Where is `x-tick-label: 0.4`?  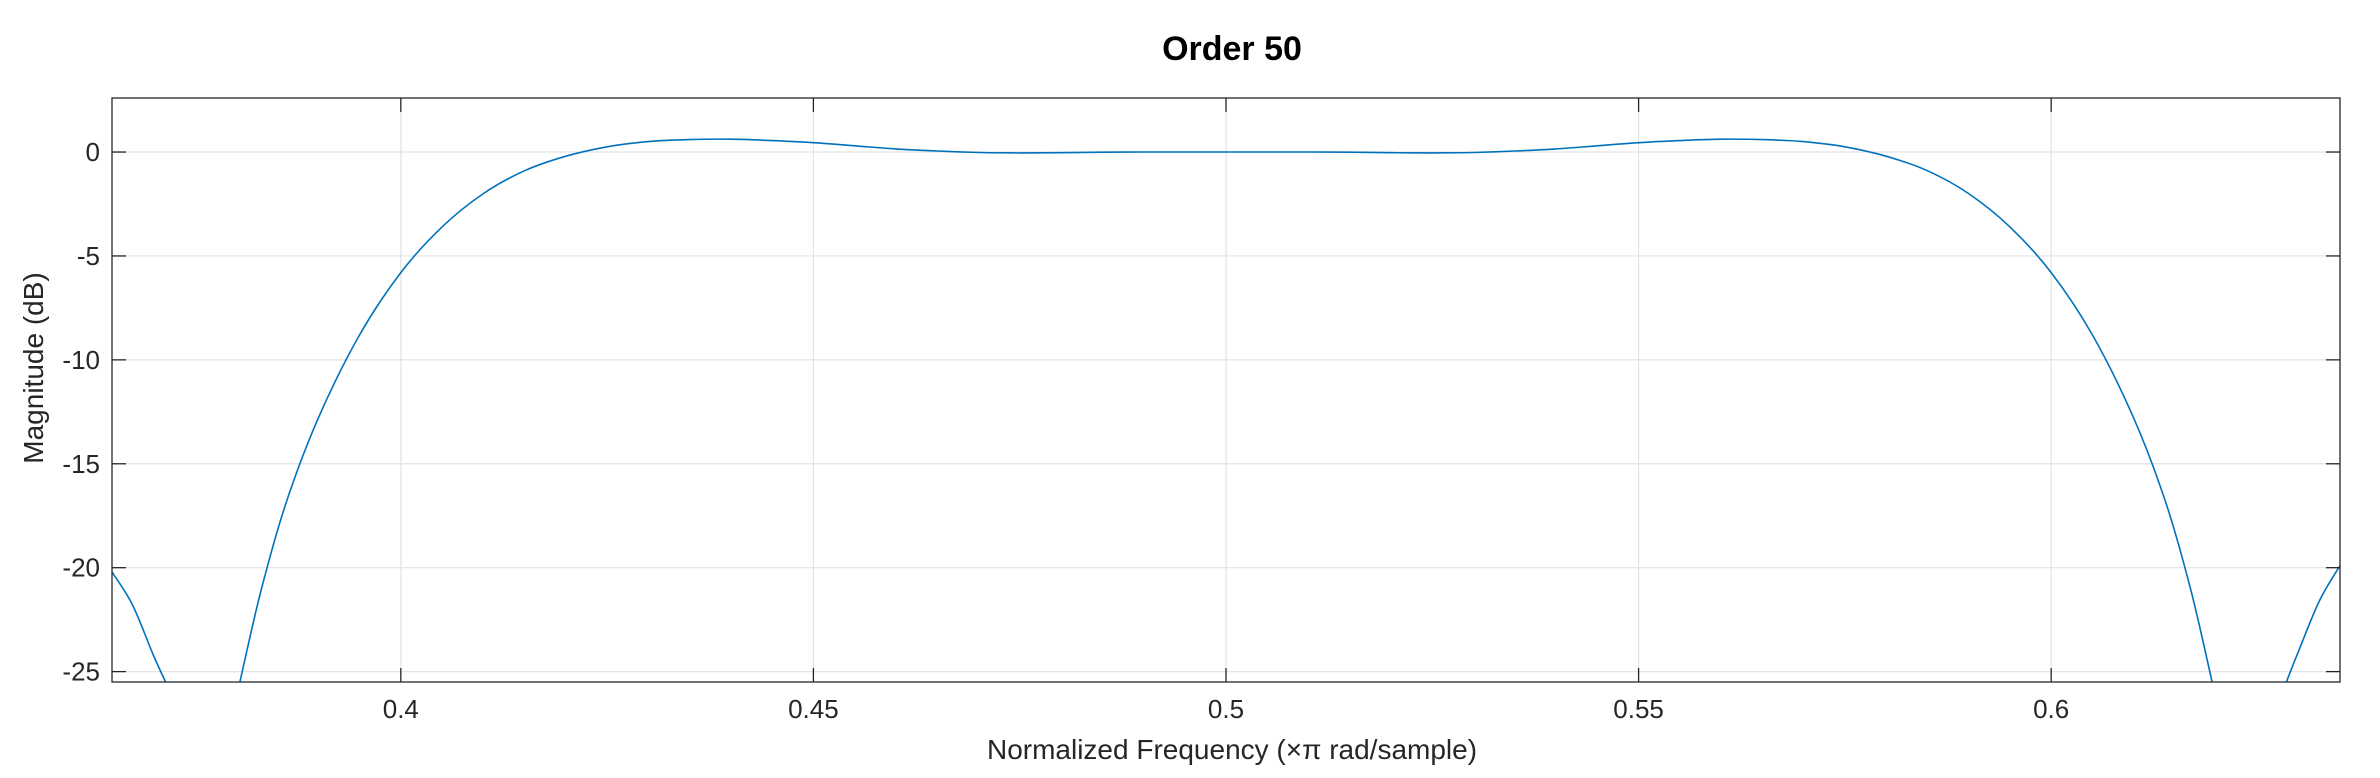
x-tick-label: 0.4 is located at coordinates (401, 709).